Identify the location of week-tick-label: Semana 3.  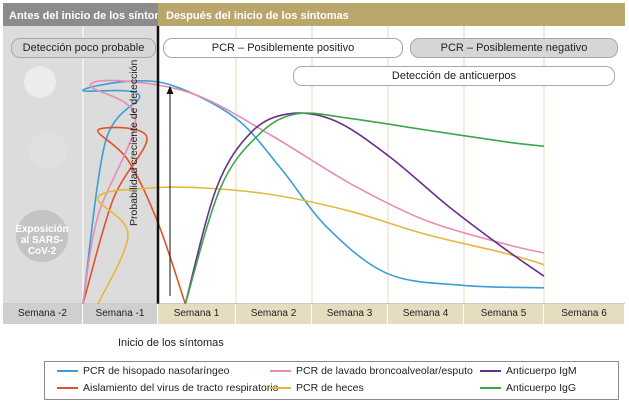
(350, 314).